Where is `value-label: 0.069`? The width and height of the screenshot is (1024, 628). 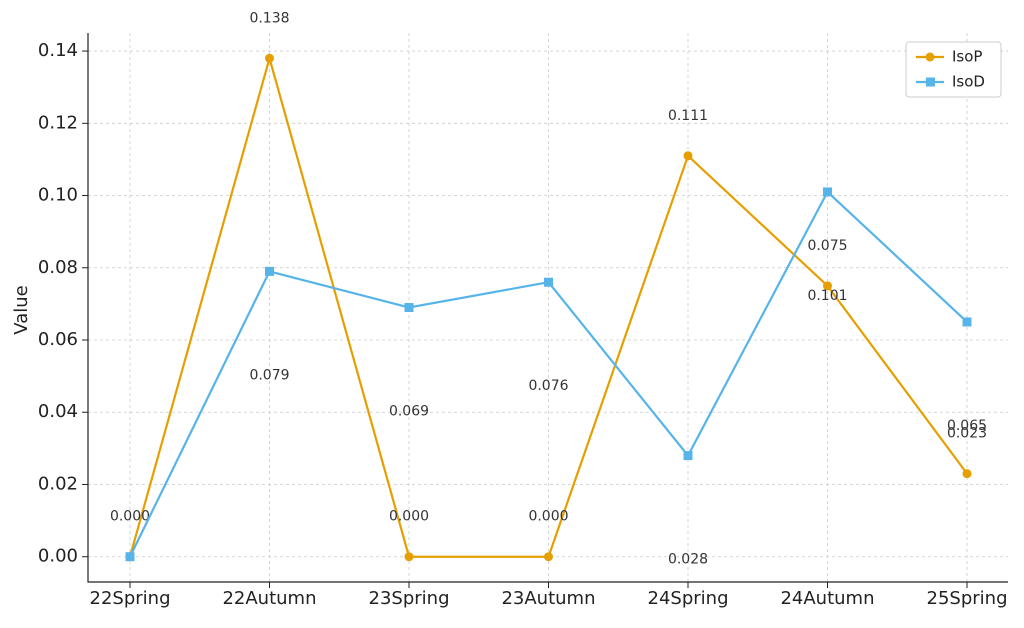
value-label: 0.069 is located at coordinates (409, 412).